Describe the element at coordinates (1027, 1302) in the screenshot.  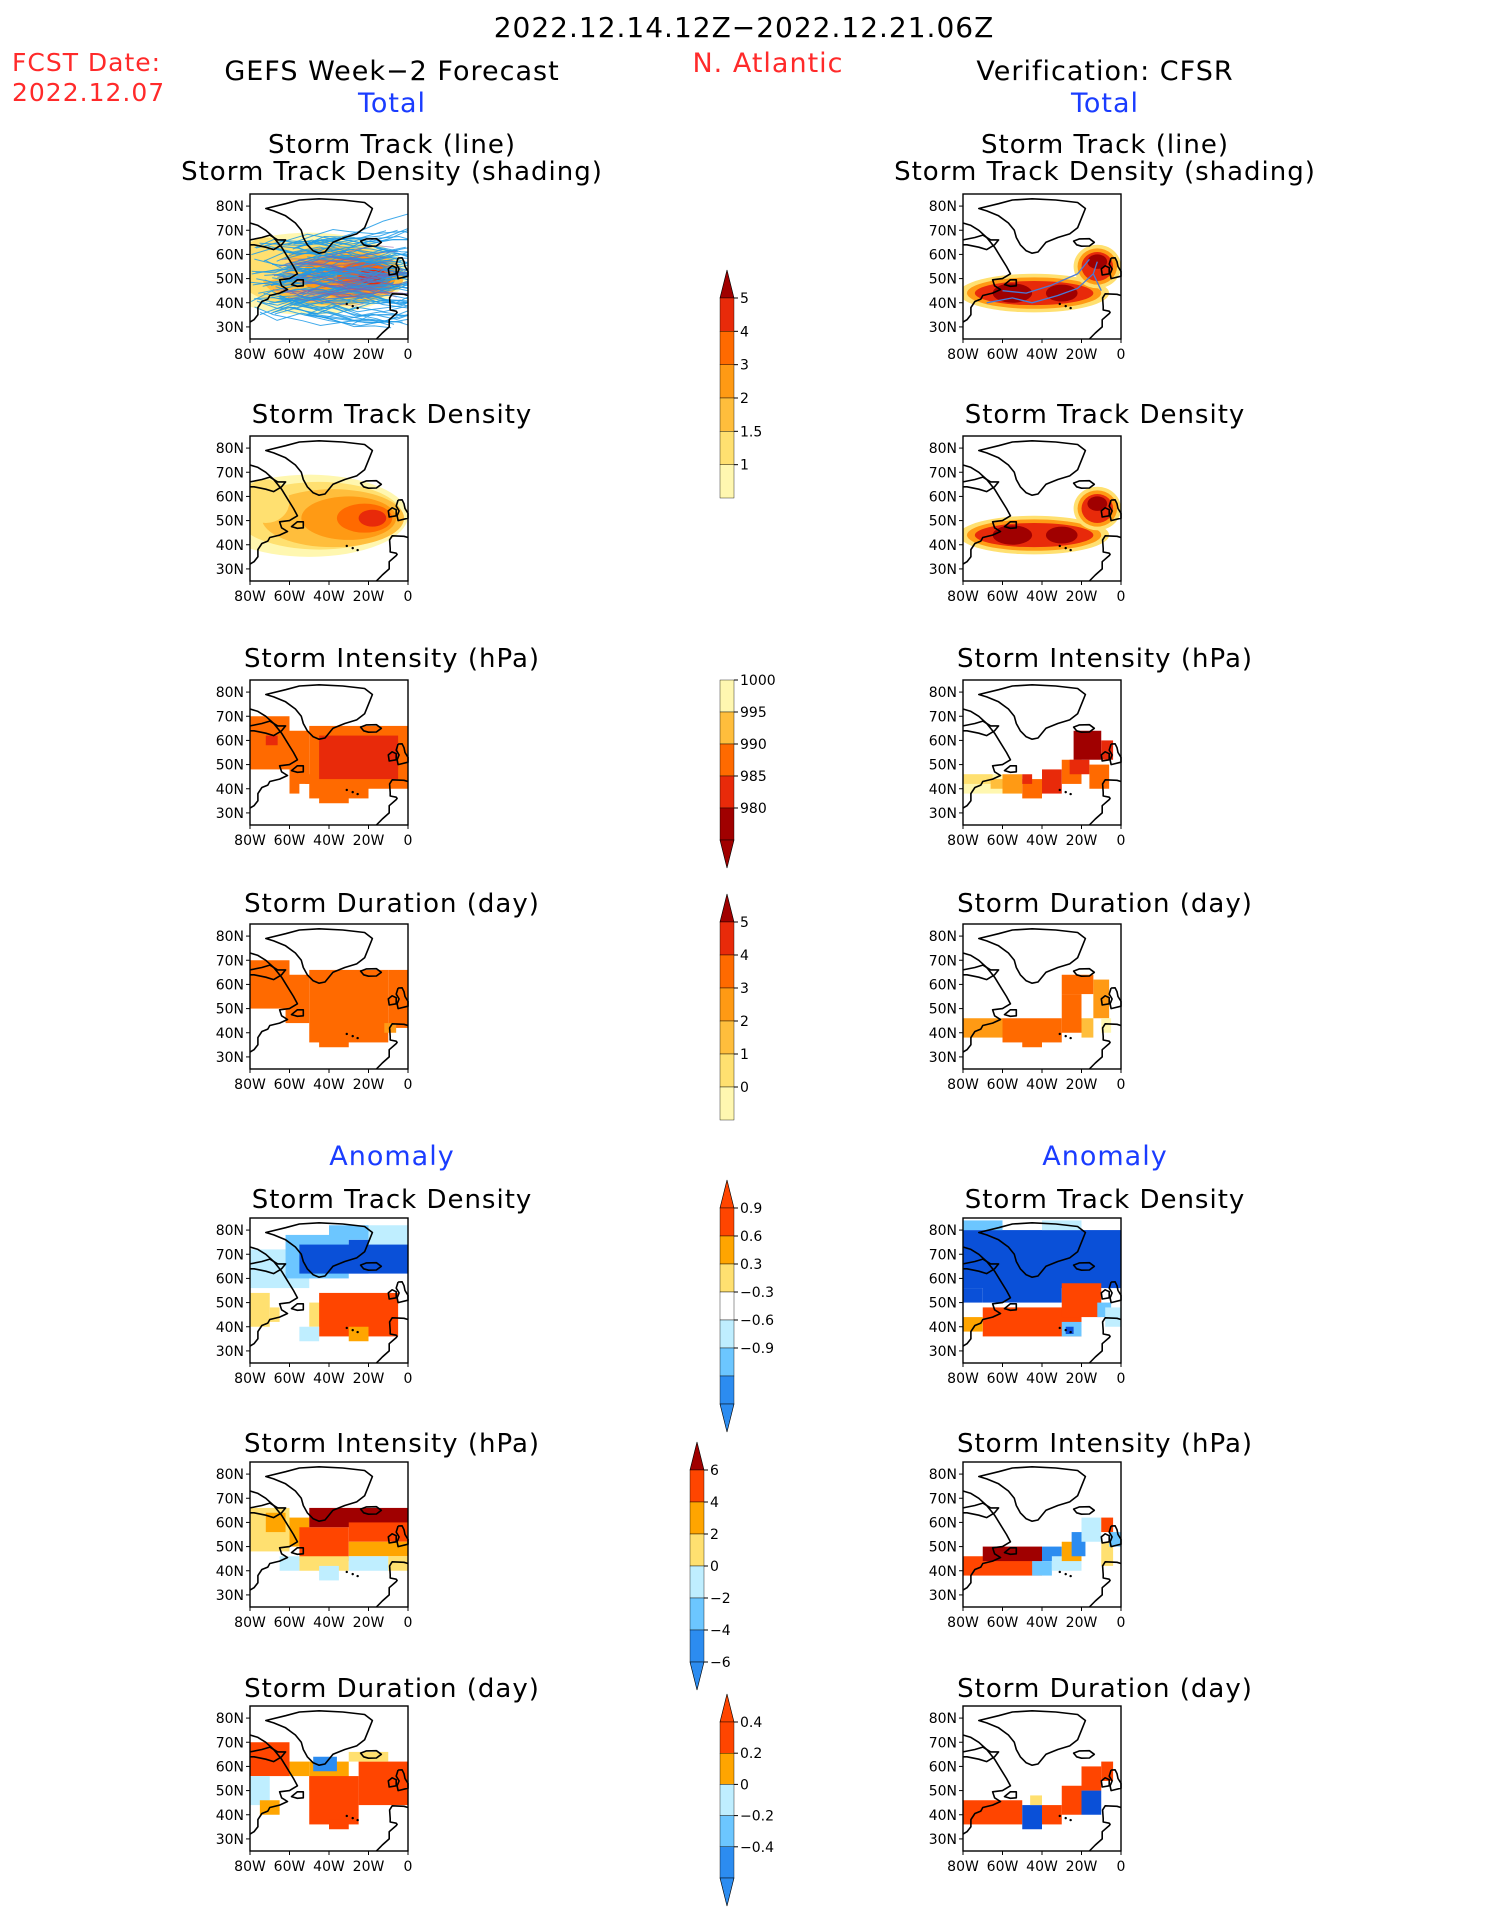
I see `map-density-anomaly-verification: 80N 70N 60N 50N 40N 30N 80W 60W 40W 20W 0` at that location.